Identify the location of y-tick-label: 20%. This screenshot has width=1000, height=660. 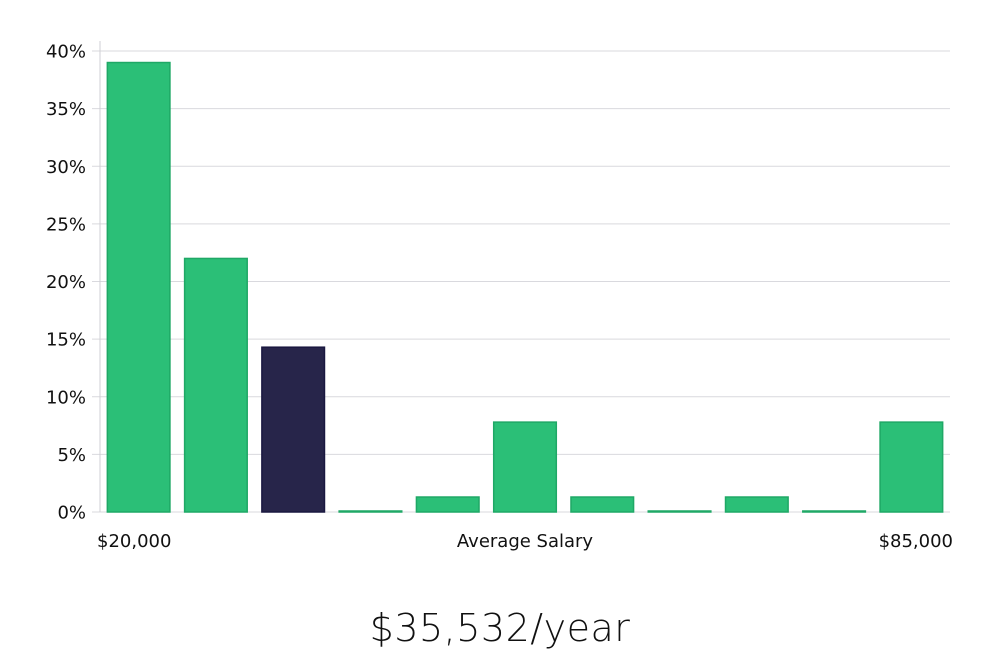
(66, 282).